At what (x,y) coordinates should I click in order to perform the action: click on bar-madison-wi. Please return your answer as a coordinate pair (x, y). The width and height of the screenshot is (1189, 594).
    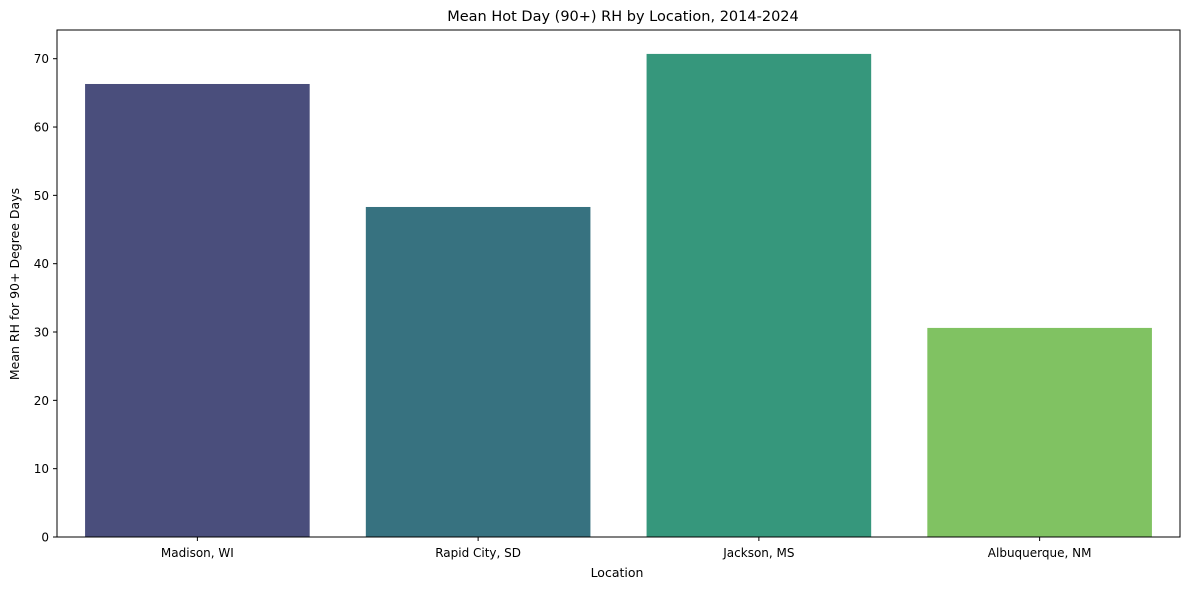
    Looking at the image, I should click on (197, 310).